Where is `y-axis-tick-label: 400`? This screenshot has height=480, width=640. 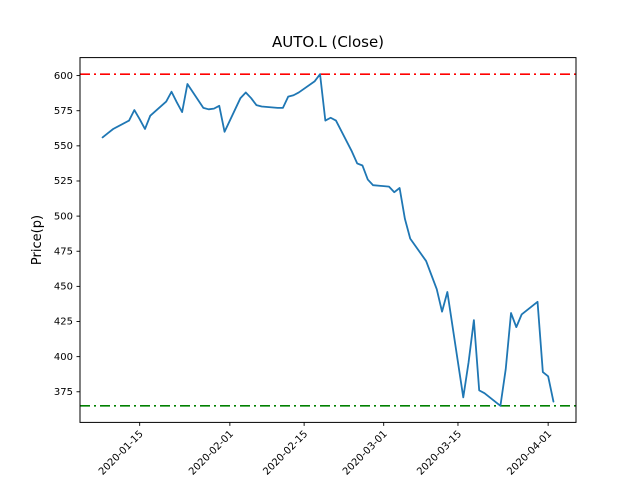 y-axis-tick-label: 400 is located at coordinates (63, 357).